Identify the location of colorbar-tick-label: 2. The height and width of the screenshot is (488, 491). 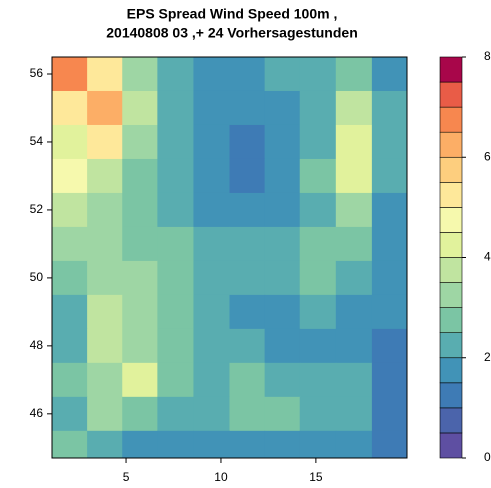
(487, 357).